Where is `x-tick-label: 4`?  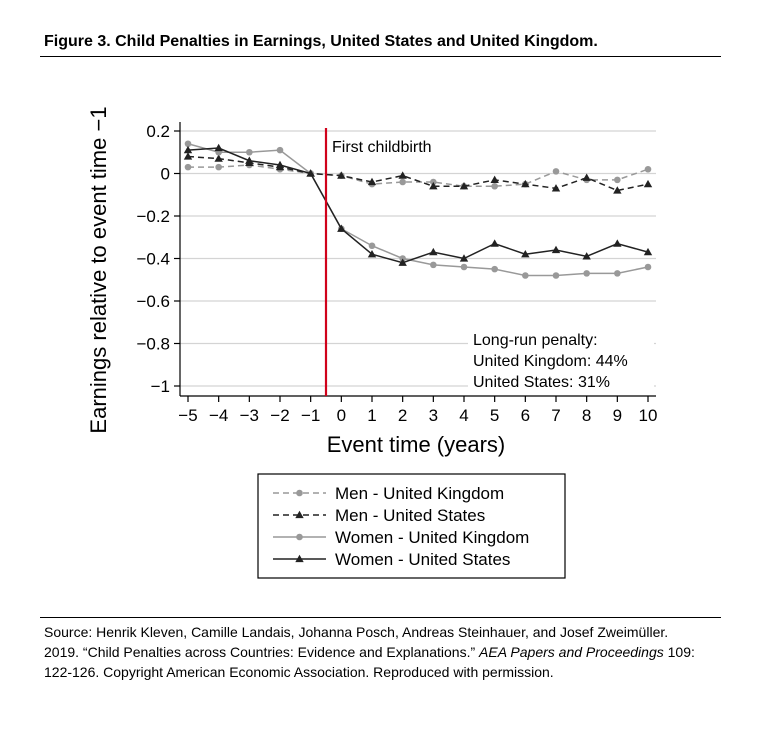 x-tick-label: 4 is located at coordinates (463, 415).